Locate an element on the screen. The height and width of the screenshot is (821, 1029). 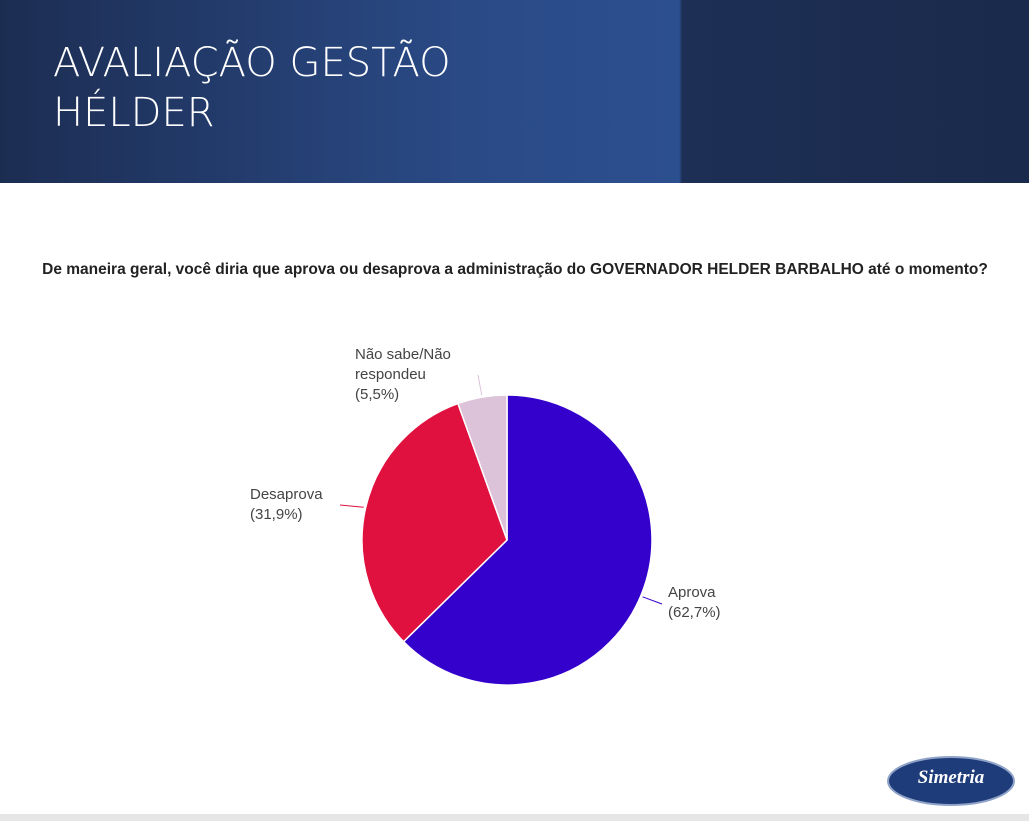
slice-value-label: (5,5%) is located at coordinates (377, 394).